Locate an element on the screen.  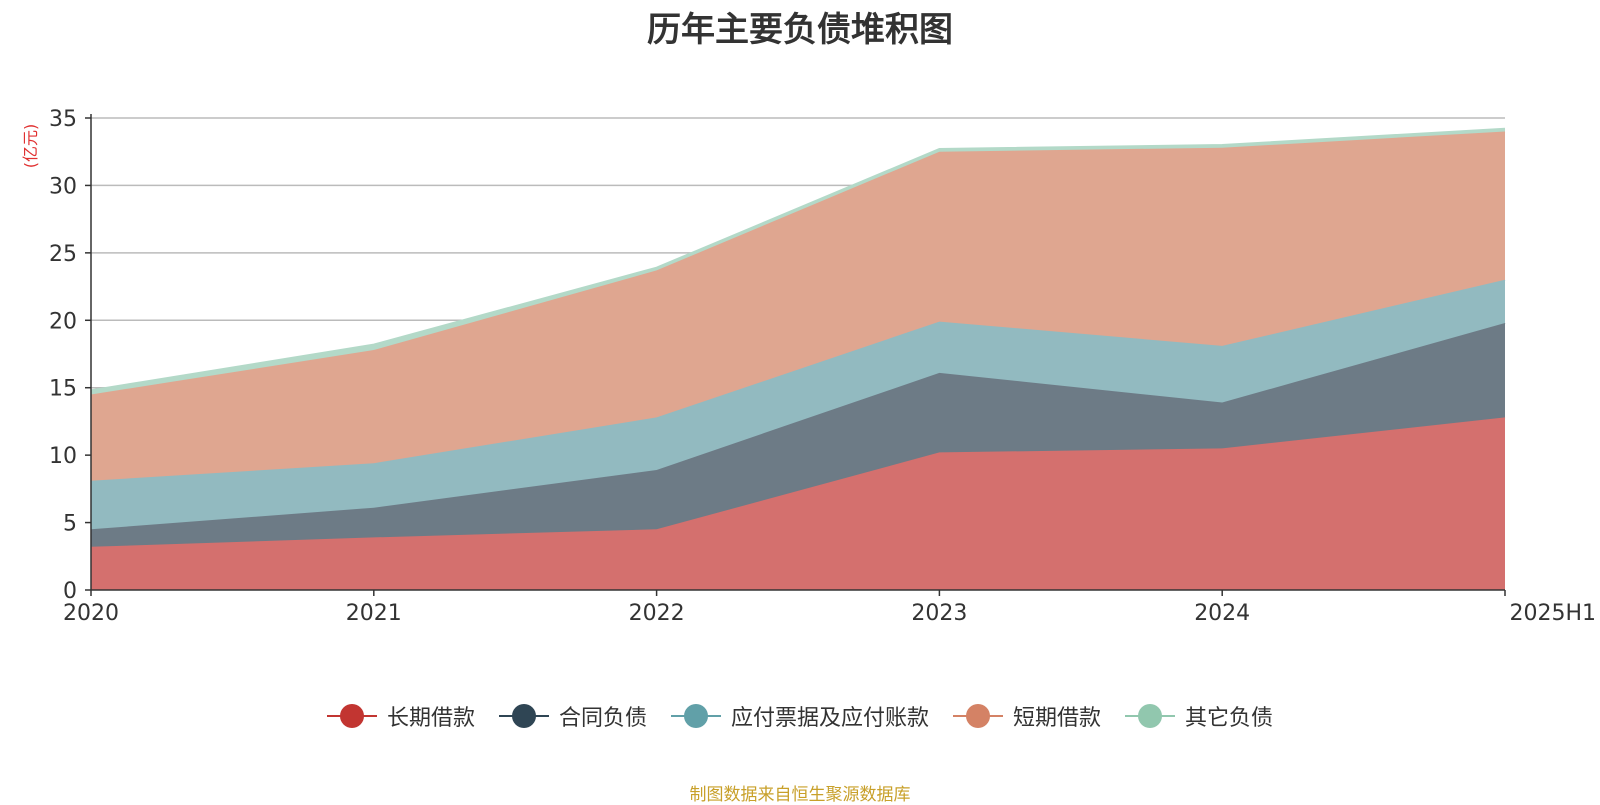
chart-title: 历年主要负债堆积图 is located at coordinates (800, 30).